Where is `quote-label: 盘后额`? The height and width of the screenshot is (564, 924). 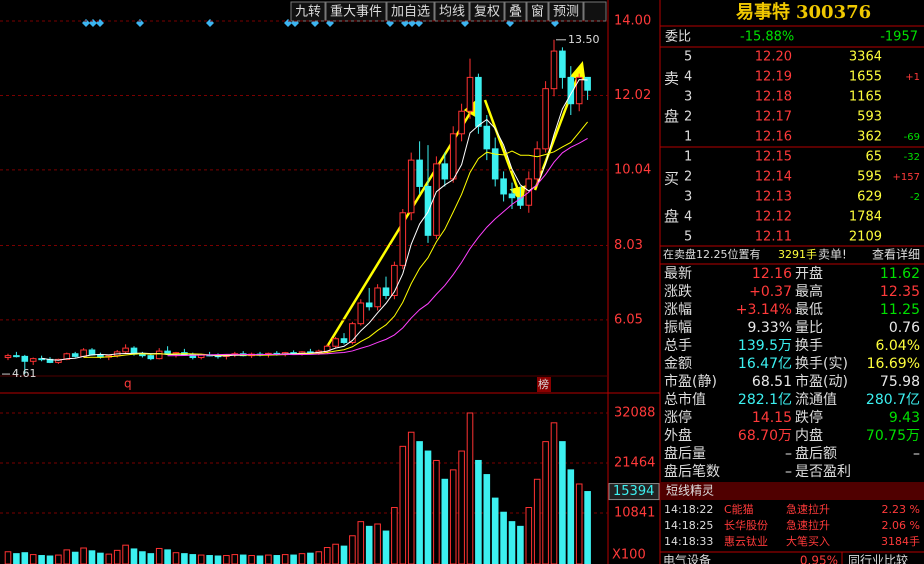
quote-label: 盘后额 is located at coordinates (816, 453).